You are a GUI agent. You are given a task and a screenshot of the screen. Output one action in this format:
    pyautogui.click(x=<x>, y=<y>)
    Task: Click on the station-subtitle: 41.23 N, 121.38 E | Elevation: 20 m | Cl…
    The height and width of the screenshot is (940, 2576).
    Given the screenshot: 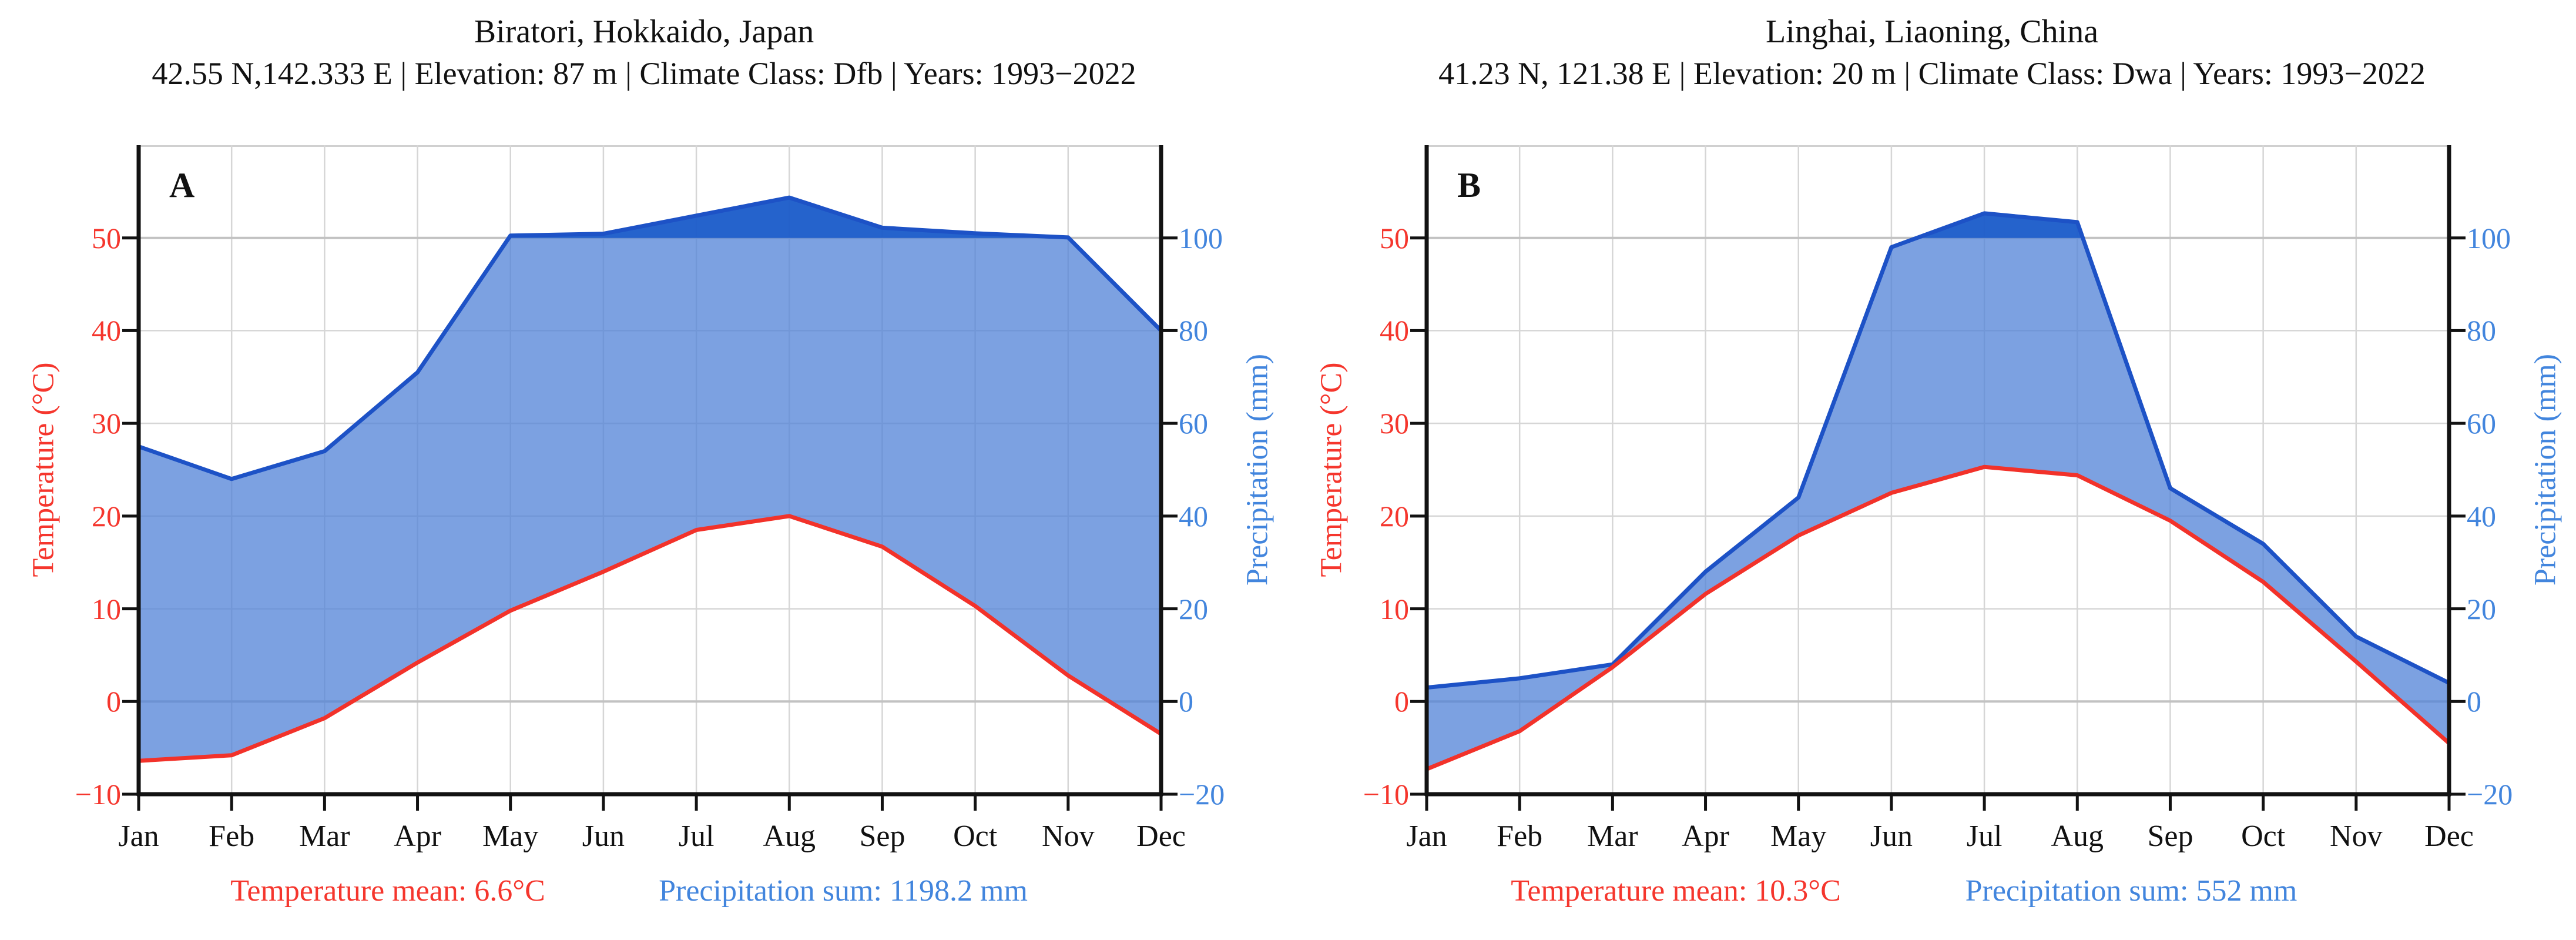 What is the action you would take?
    pyautogui.click(x=1932, y=73)
    